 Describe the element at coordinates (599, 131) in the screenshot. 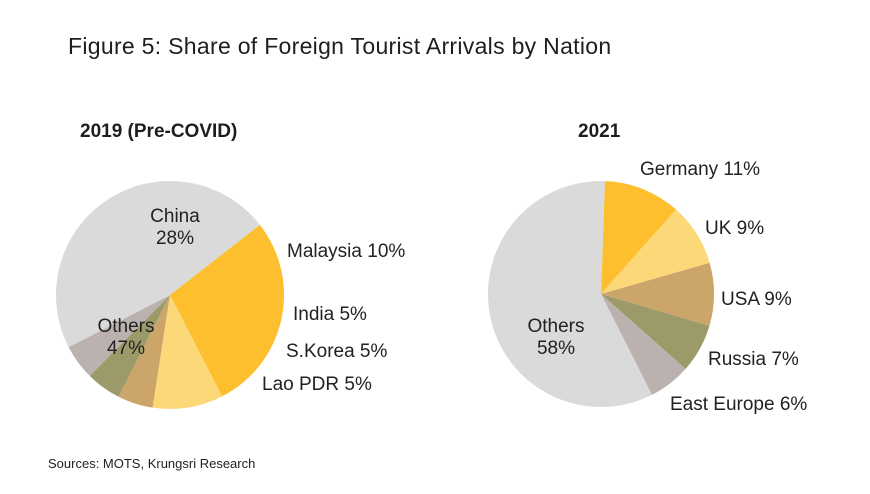

I see `chart-title-2021: 2021` at that location.